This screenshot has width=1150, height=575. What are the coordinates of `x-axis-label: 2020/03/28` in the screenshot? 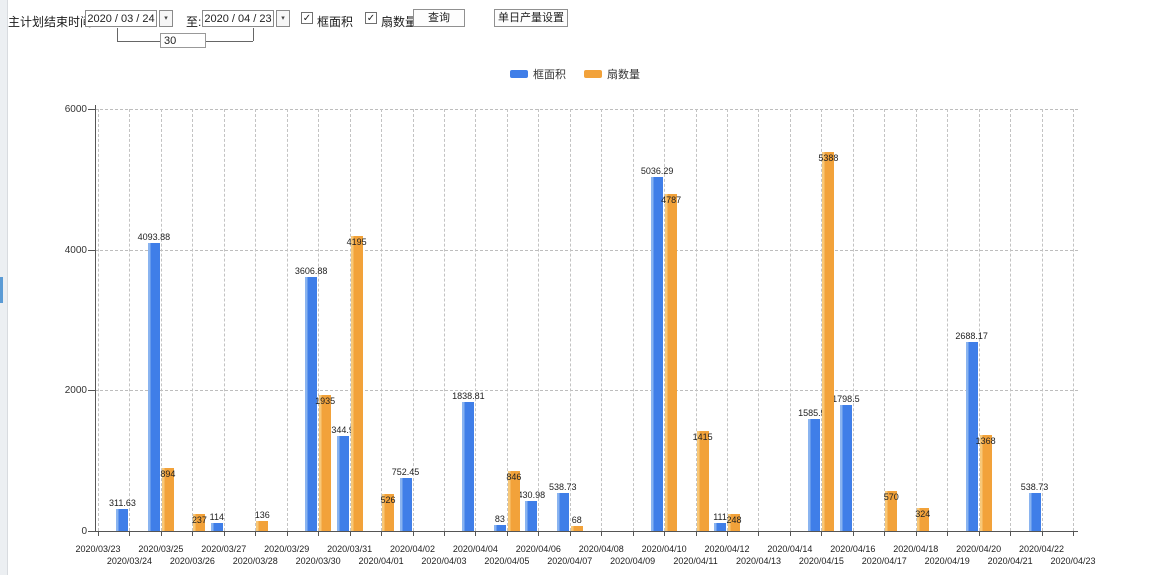 It's located at (255, 561).